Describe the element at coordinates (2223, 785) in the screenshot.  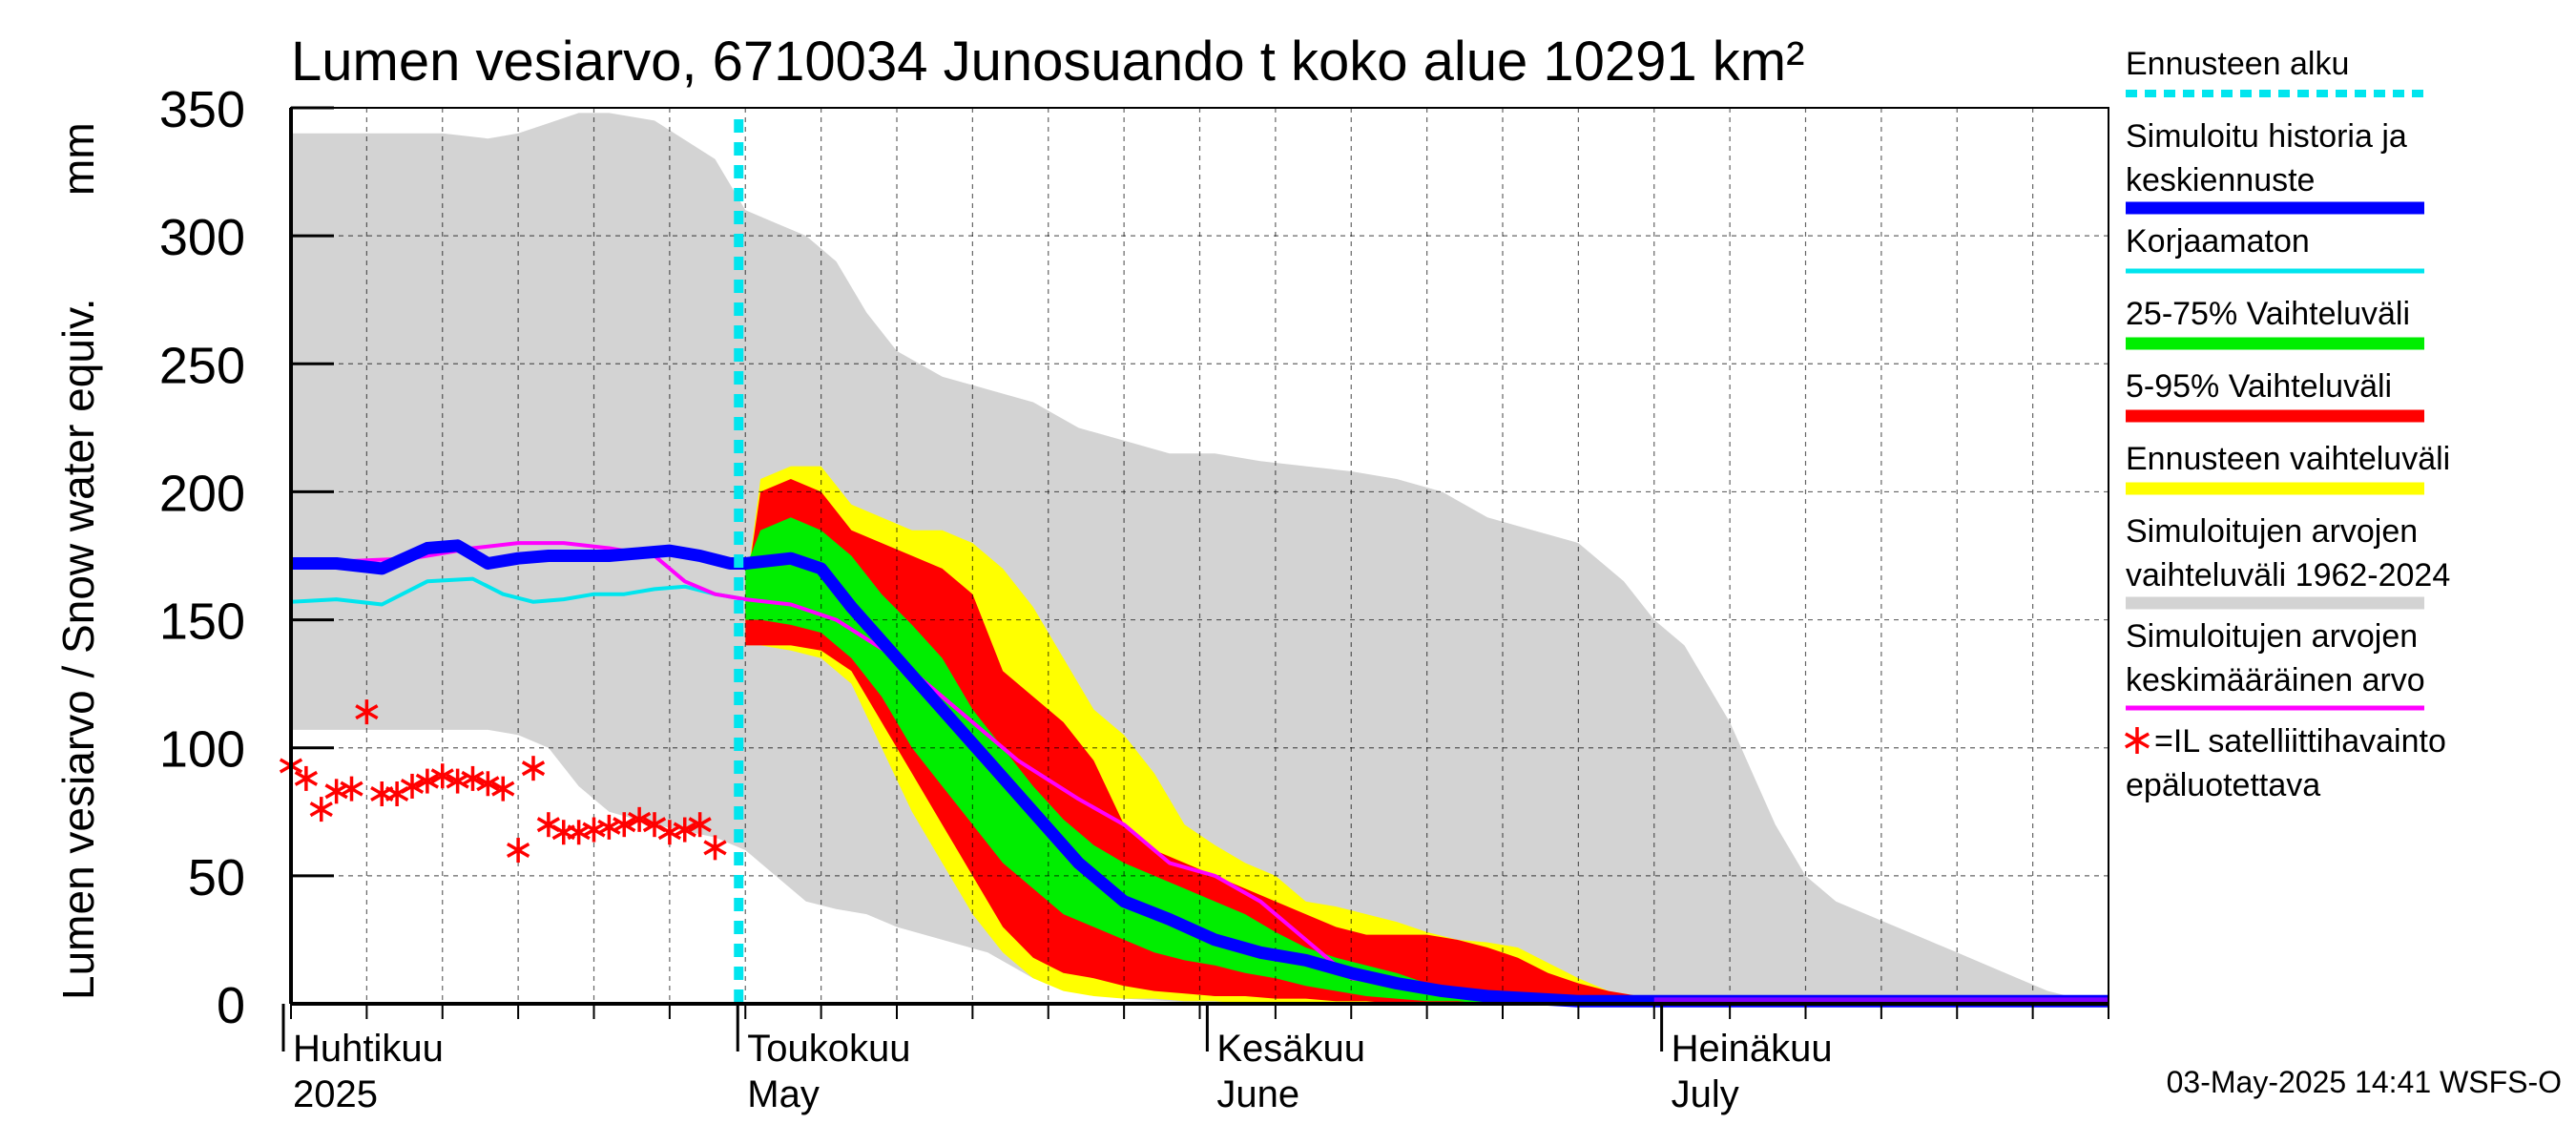
I see `legend-label-2: epäluotettava` at that location.